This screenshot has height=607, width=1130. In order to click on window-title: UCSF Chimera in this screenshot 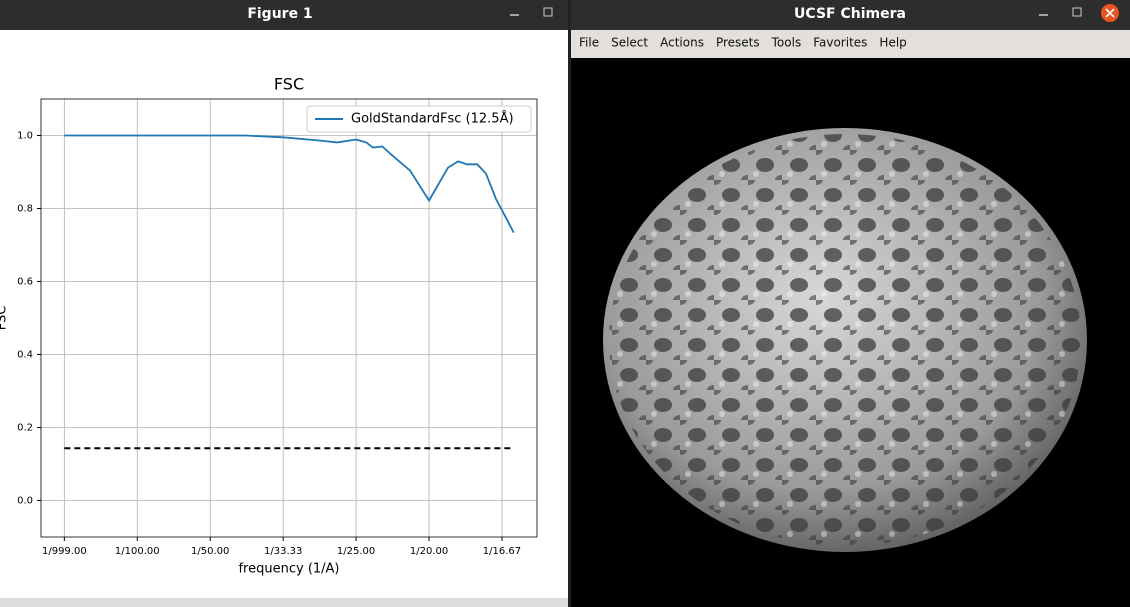, I will do `click(850, 14)`.